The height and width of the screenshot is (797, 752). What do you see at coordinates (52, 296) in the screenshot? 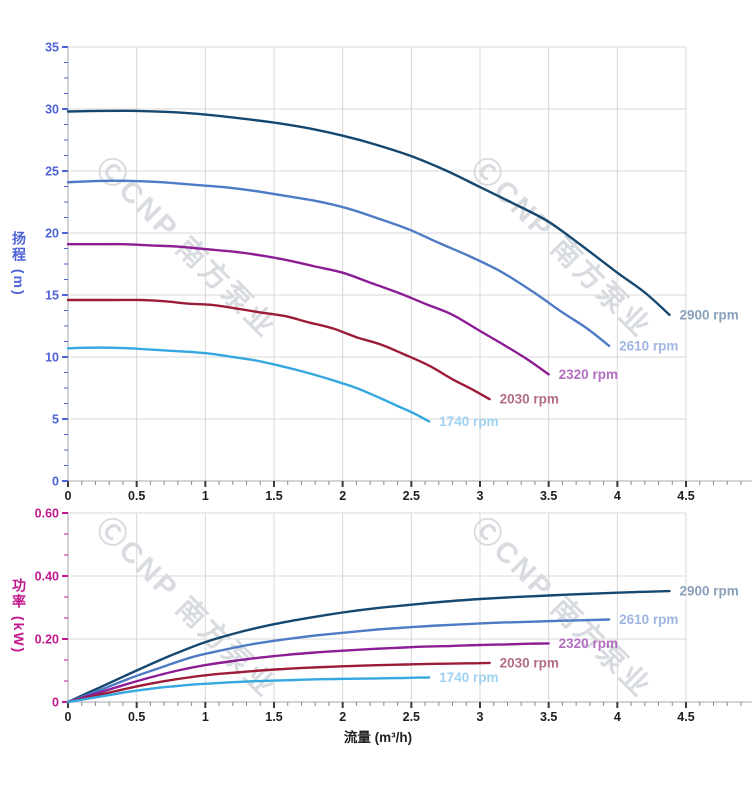
I see `y-tick-label: 15` at bounding box center [52, 296].